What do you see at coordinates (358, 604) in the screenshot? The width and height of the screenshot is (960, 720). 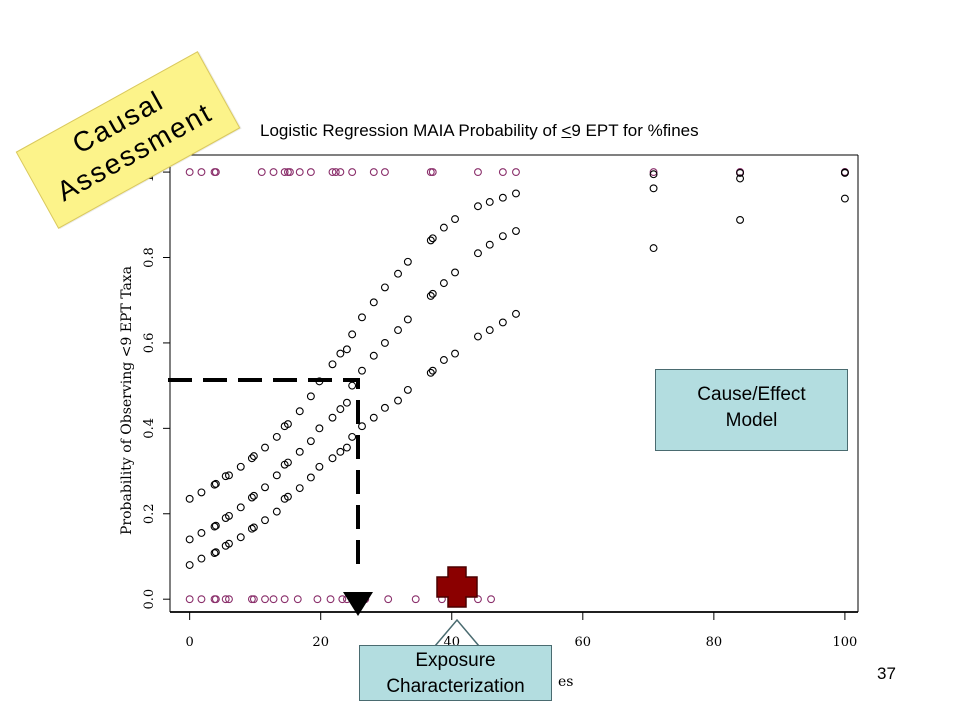 I see `down-arrow-icon` at bounding box center [358, 604].